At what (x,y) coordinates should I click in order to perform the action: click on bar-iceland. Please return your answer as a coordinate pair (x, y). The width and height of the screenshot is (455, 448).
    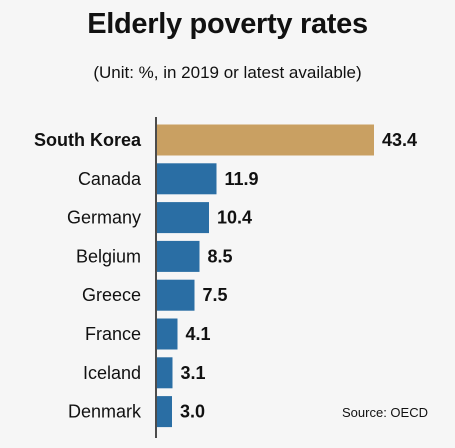
    Looking at the image, I should click on (165, 373).